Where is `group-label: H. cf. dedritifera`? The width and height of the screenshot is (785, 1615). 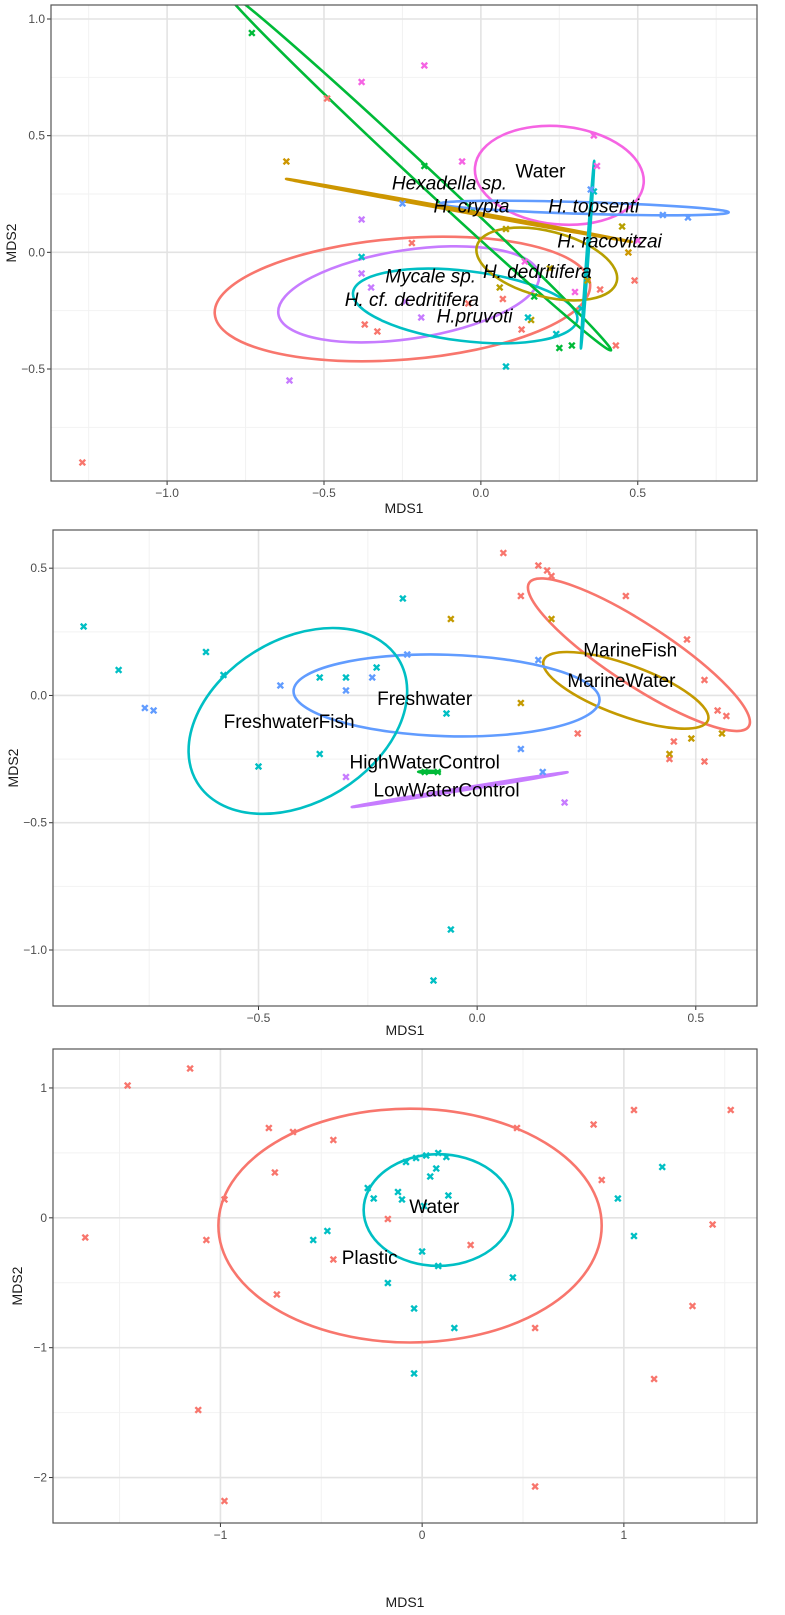 group-label: H. cf. dedritifera is located at coordinates (412, 300).